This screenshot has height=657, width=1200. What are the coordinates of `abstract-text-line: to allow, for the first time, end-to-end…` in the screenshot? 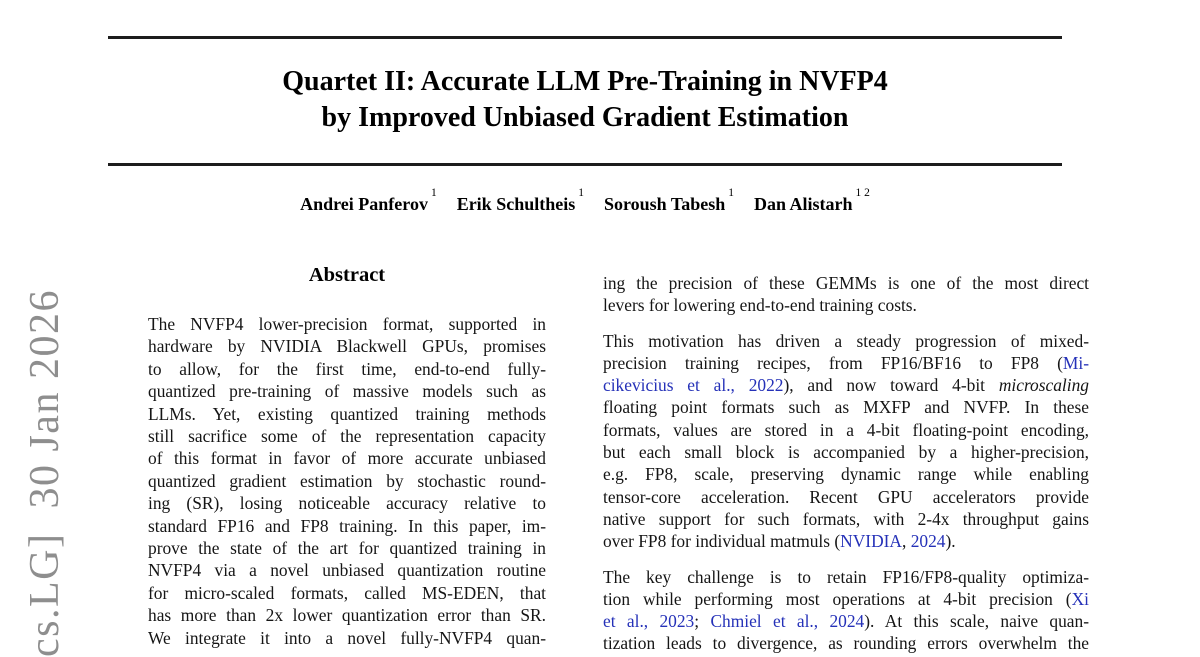 It's located at (347, 368).